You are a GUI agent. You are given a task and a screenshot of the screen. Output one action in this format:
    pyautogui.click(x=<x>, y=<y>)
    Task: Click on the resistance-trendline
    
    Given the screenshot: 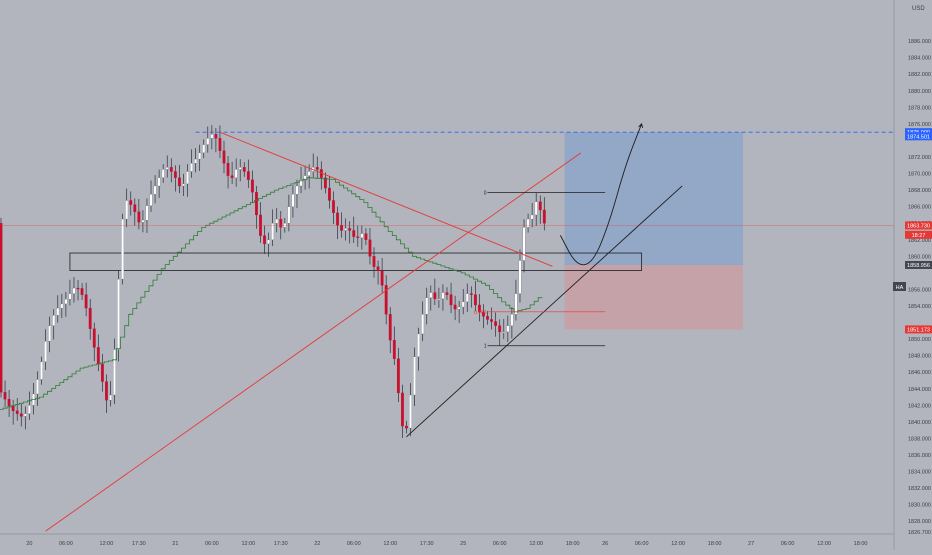 What is the action you would take?
    pyautogui.click(x=386, y=199)
    